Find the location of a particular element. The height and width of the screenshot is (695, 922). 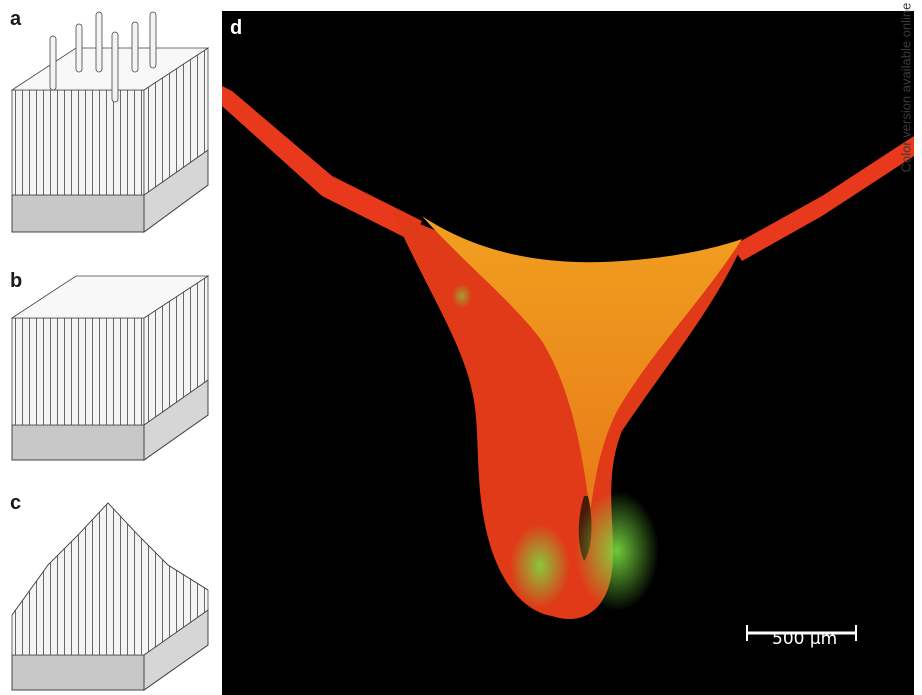

panel-label-c: c is located at coordinates (16, 503).